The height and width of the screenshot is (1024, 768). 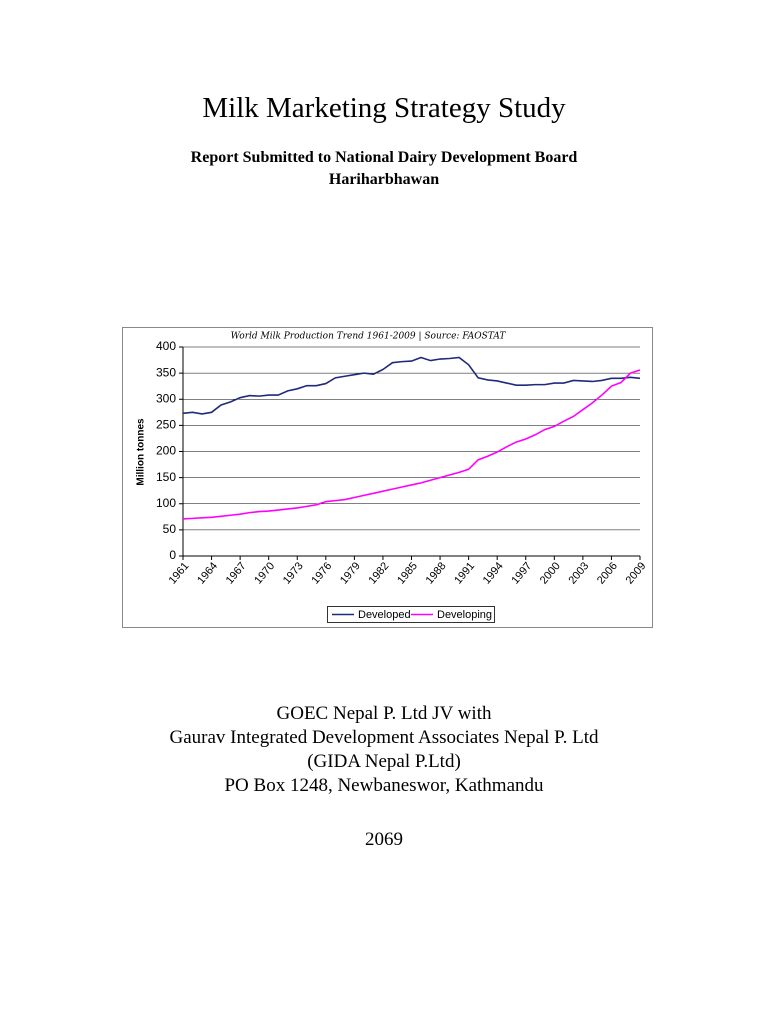 I want to click on legend-label: Developing, so click(x=464, y=615).